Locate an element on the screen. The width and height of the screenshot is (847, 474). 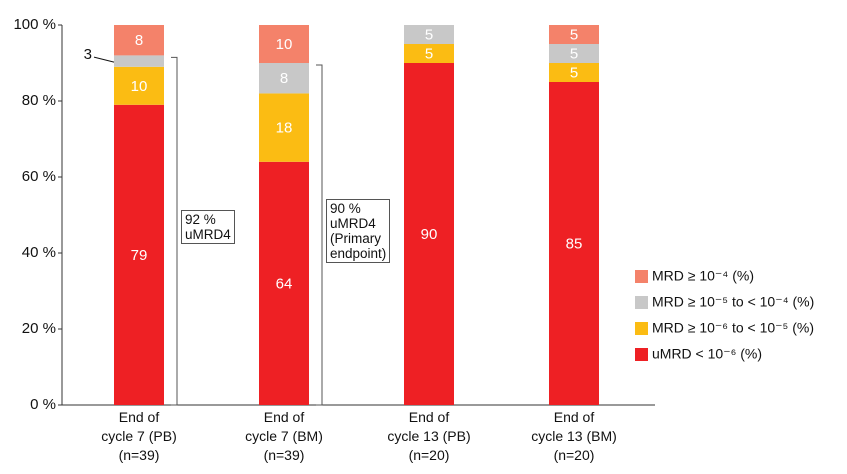
value-label: 79 is located at coordinates (139, 255).